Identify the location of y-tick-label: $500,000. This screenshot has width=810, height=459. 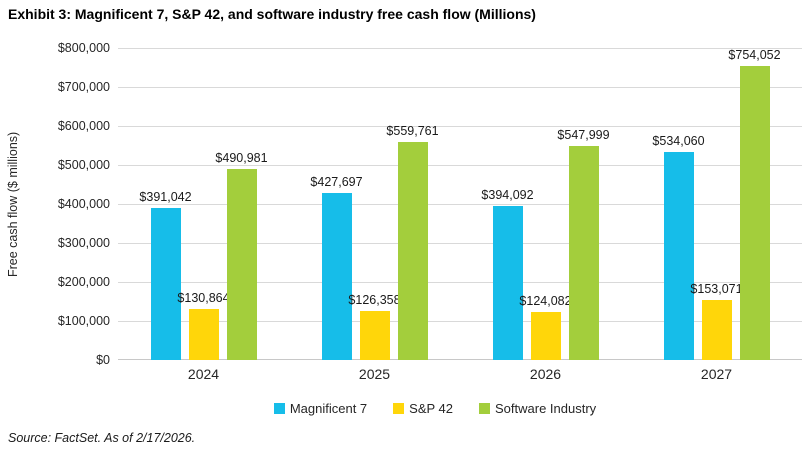
(83, 165).